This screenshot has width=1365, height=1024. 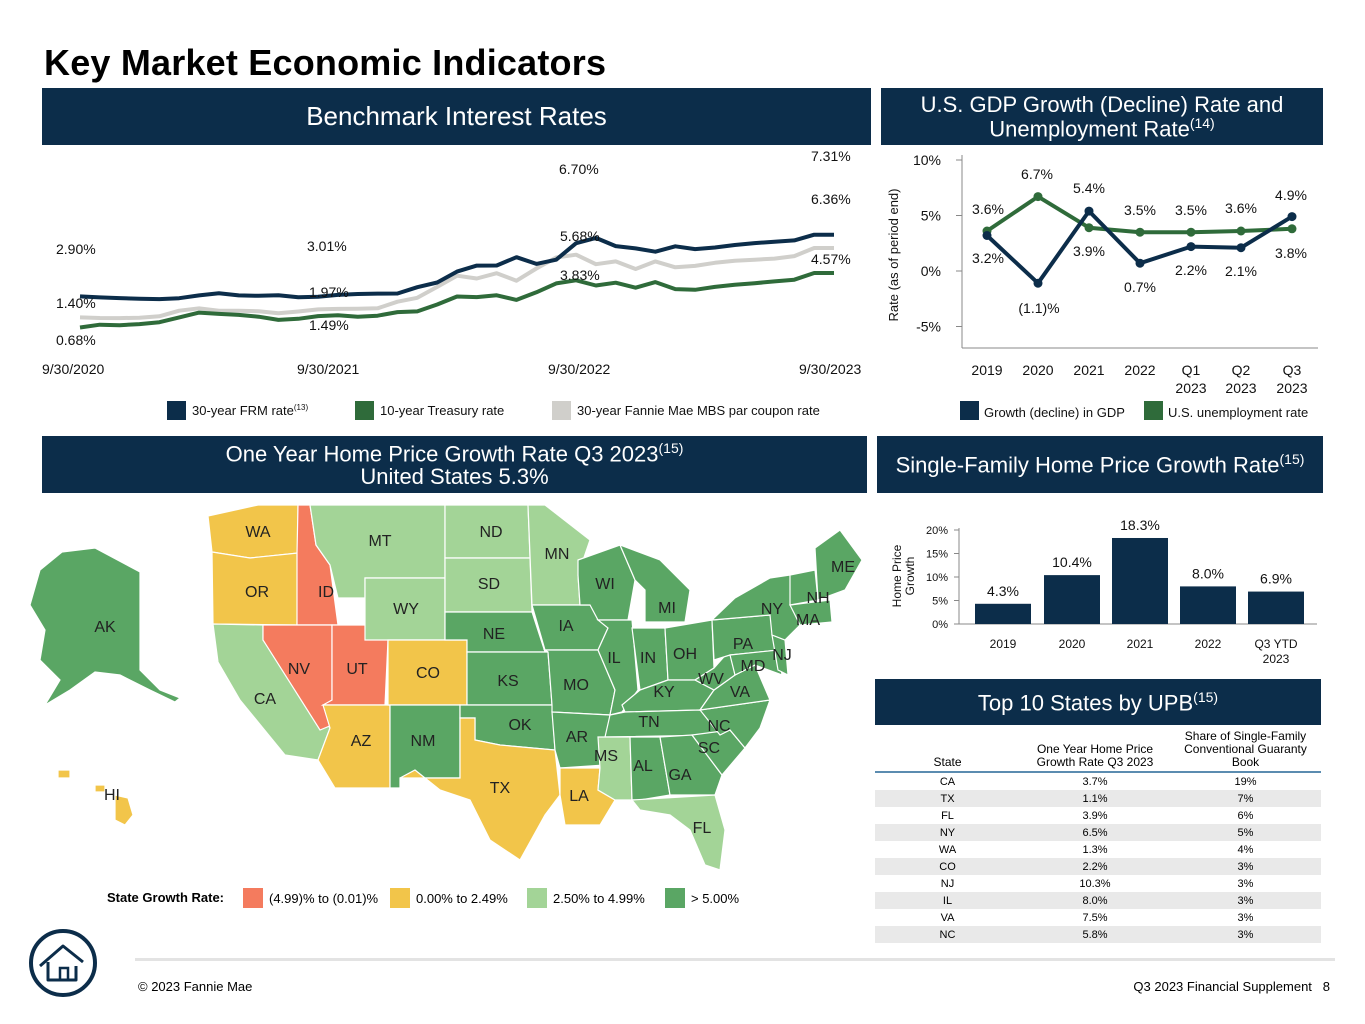 I want to click on state-TX, so click(x=480, y=789).